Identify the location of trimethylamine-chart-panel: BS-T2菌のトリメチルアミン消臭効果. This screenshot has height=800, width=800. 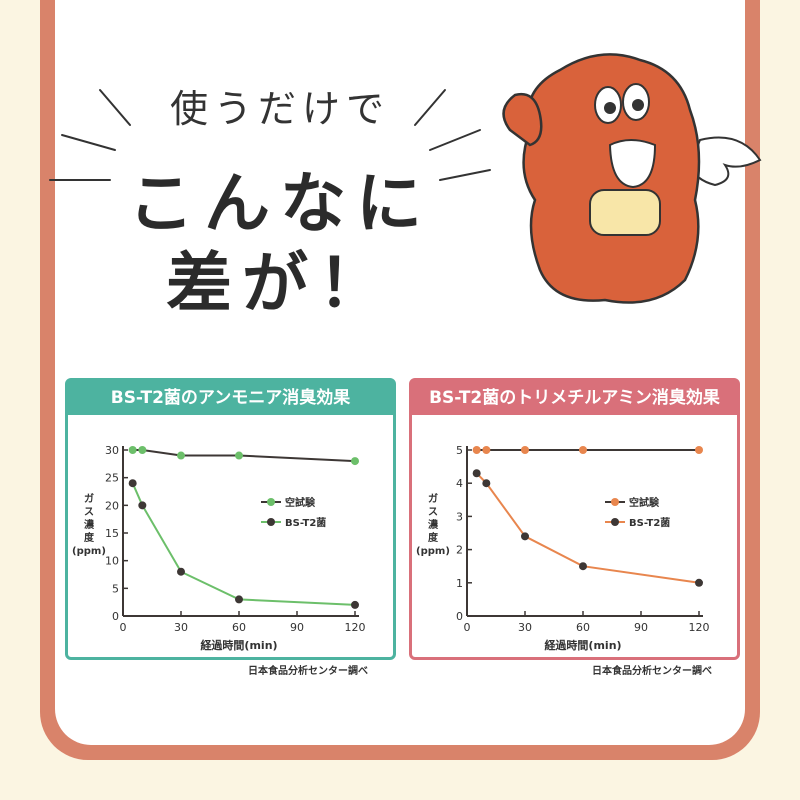
(574, 519).